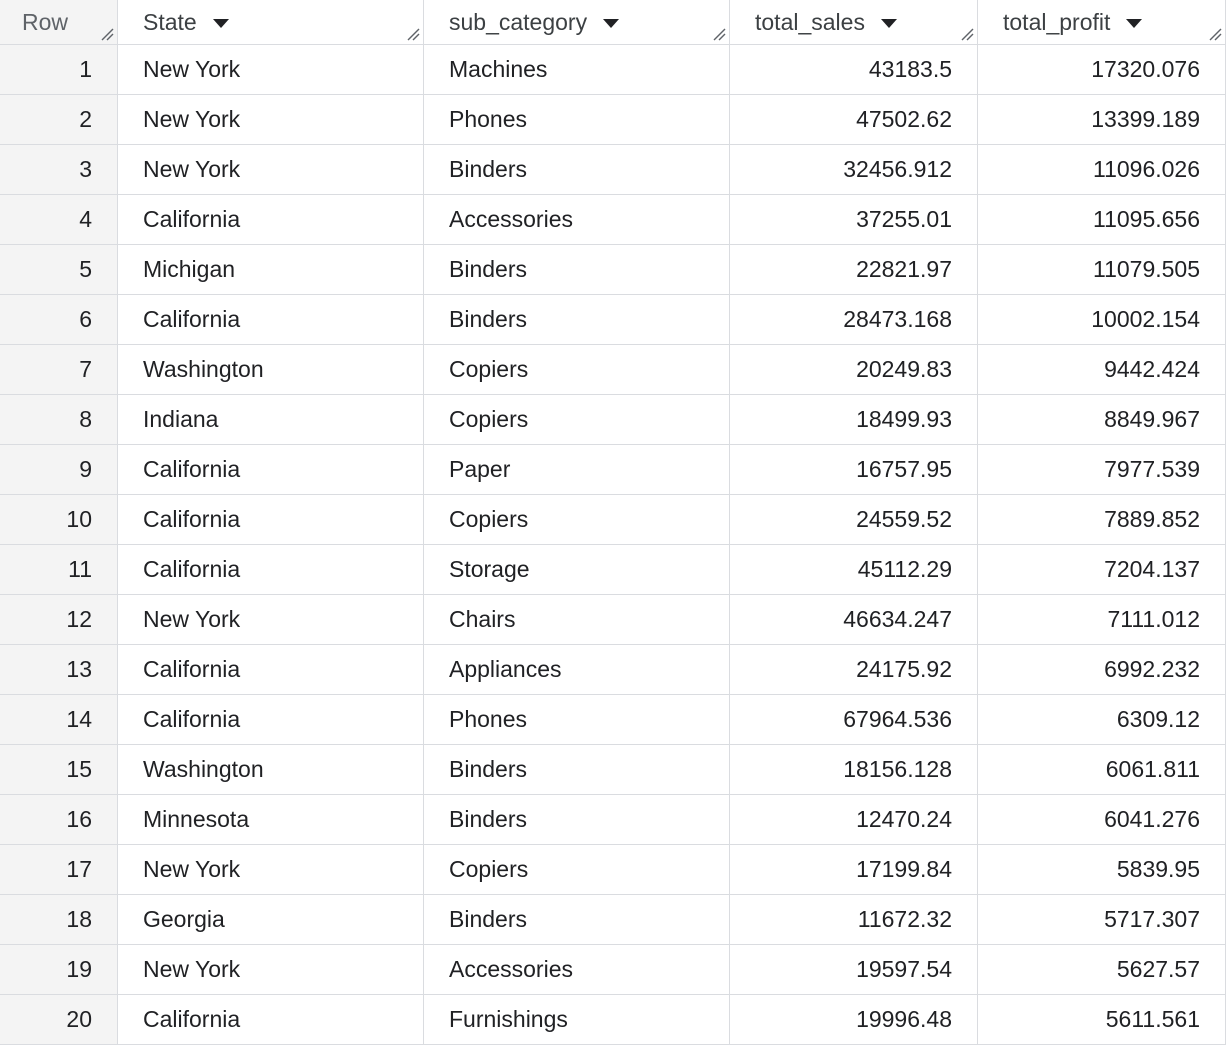  I want to click on total-sales-cell: 43183.5, so click(854, 69).